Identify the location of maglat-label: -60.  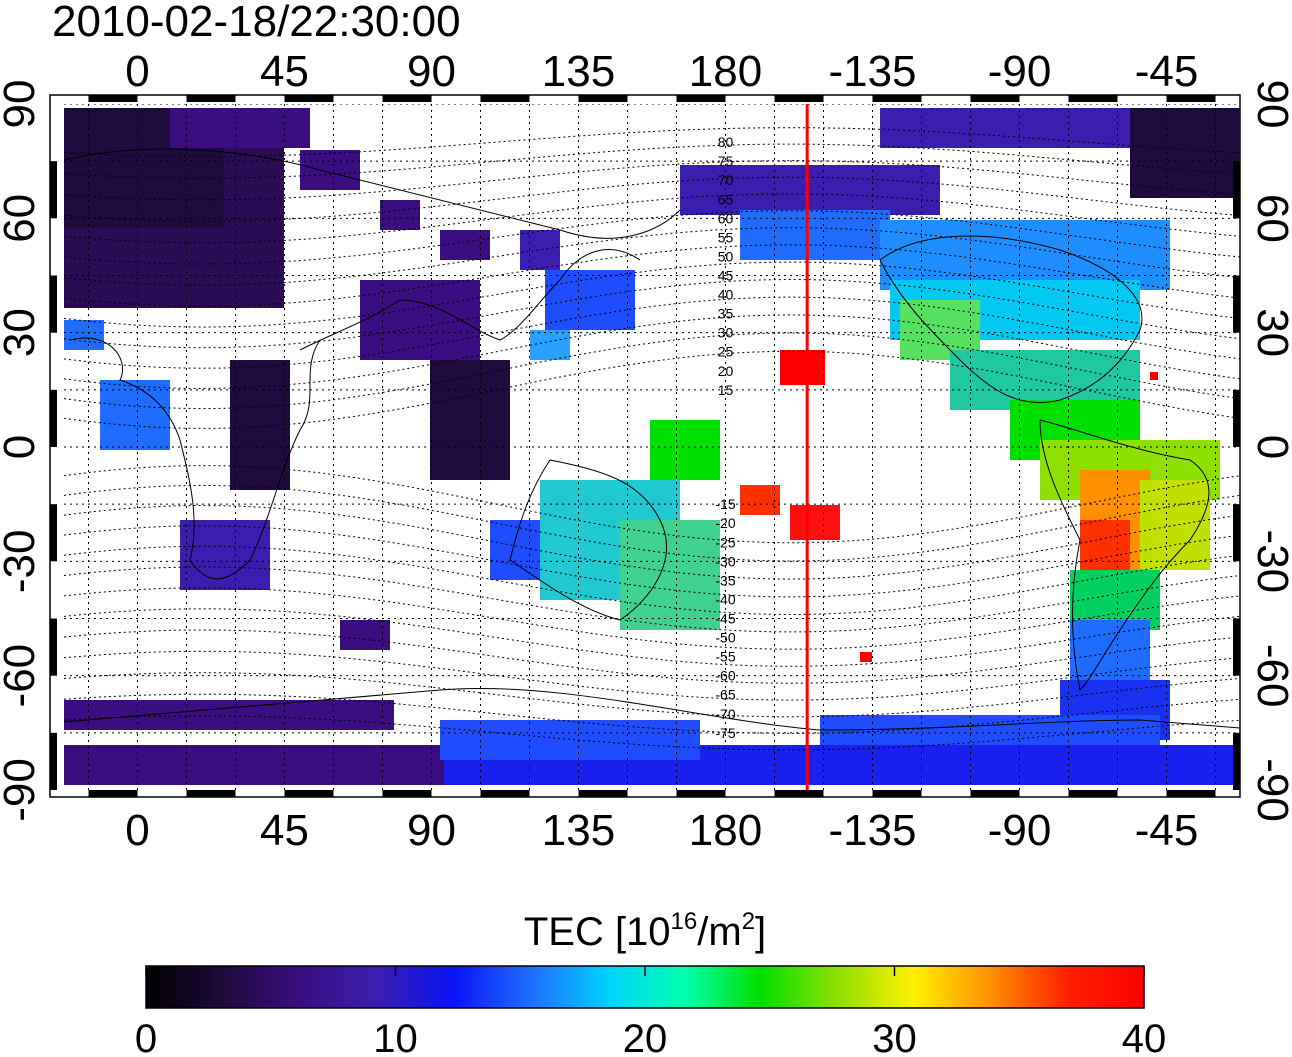
(725, 676).